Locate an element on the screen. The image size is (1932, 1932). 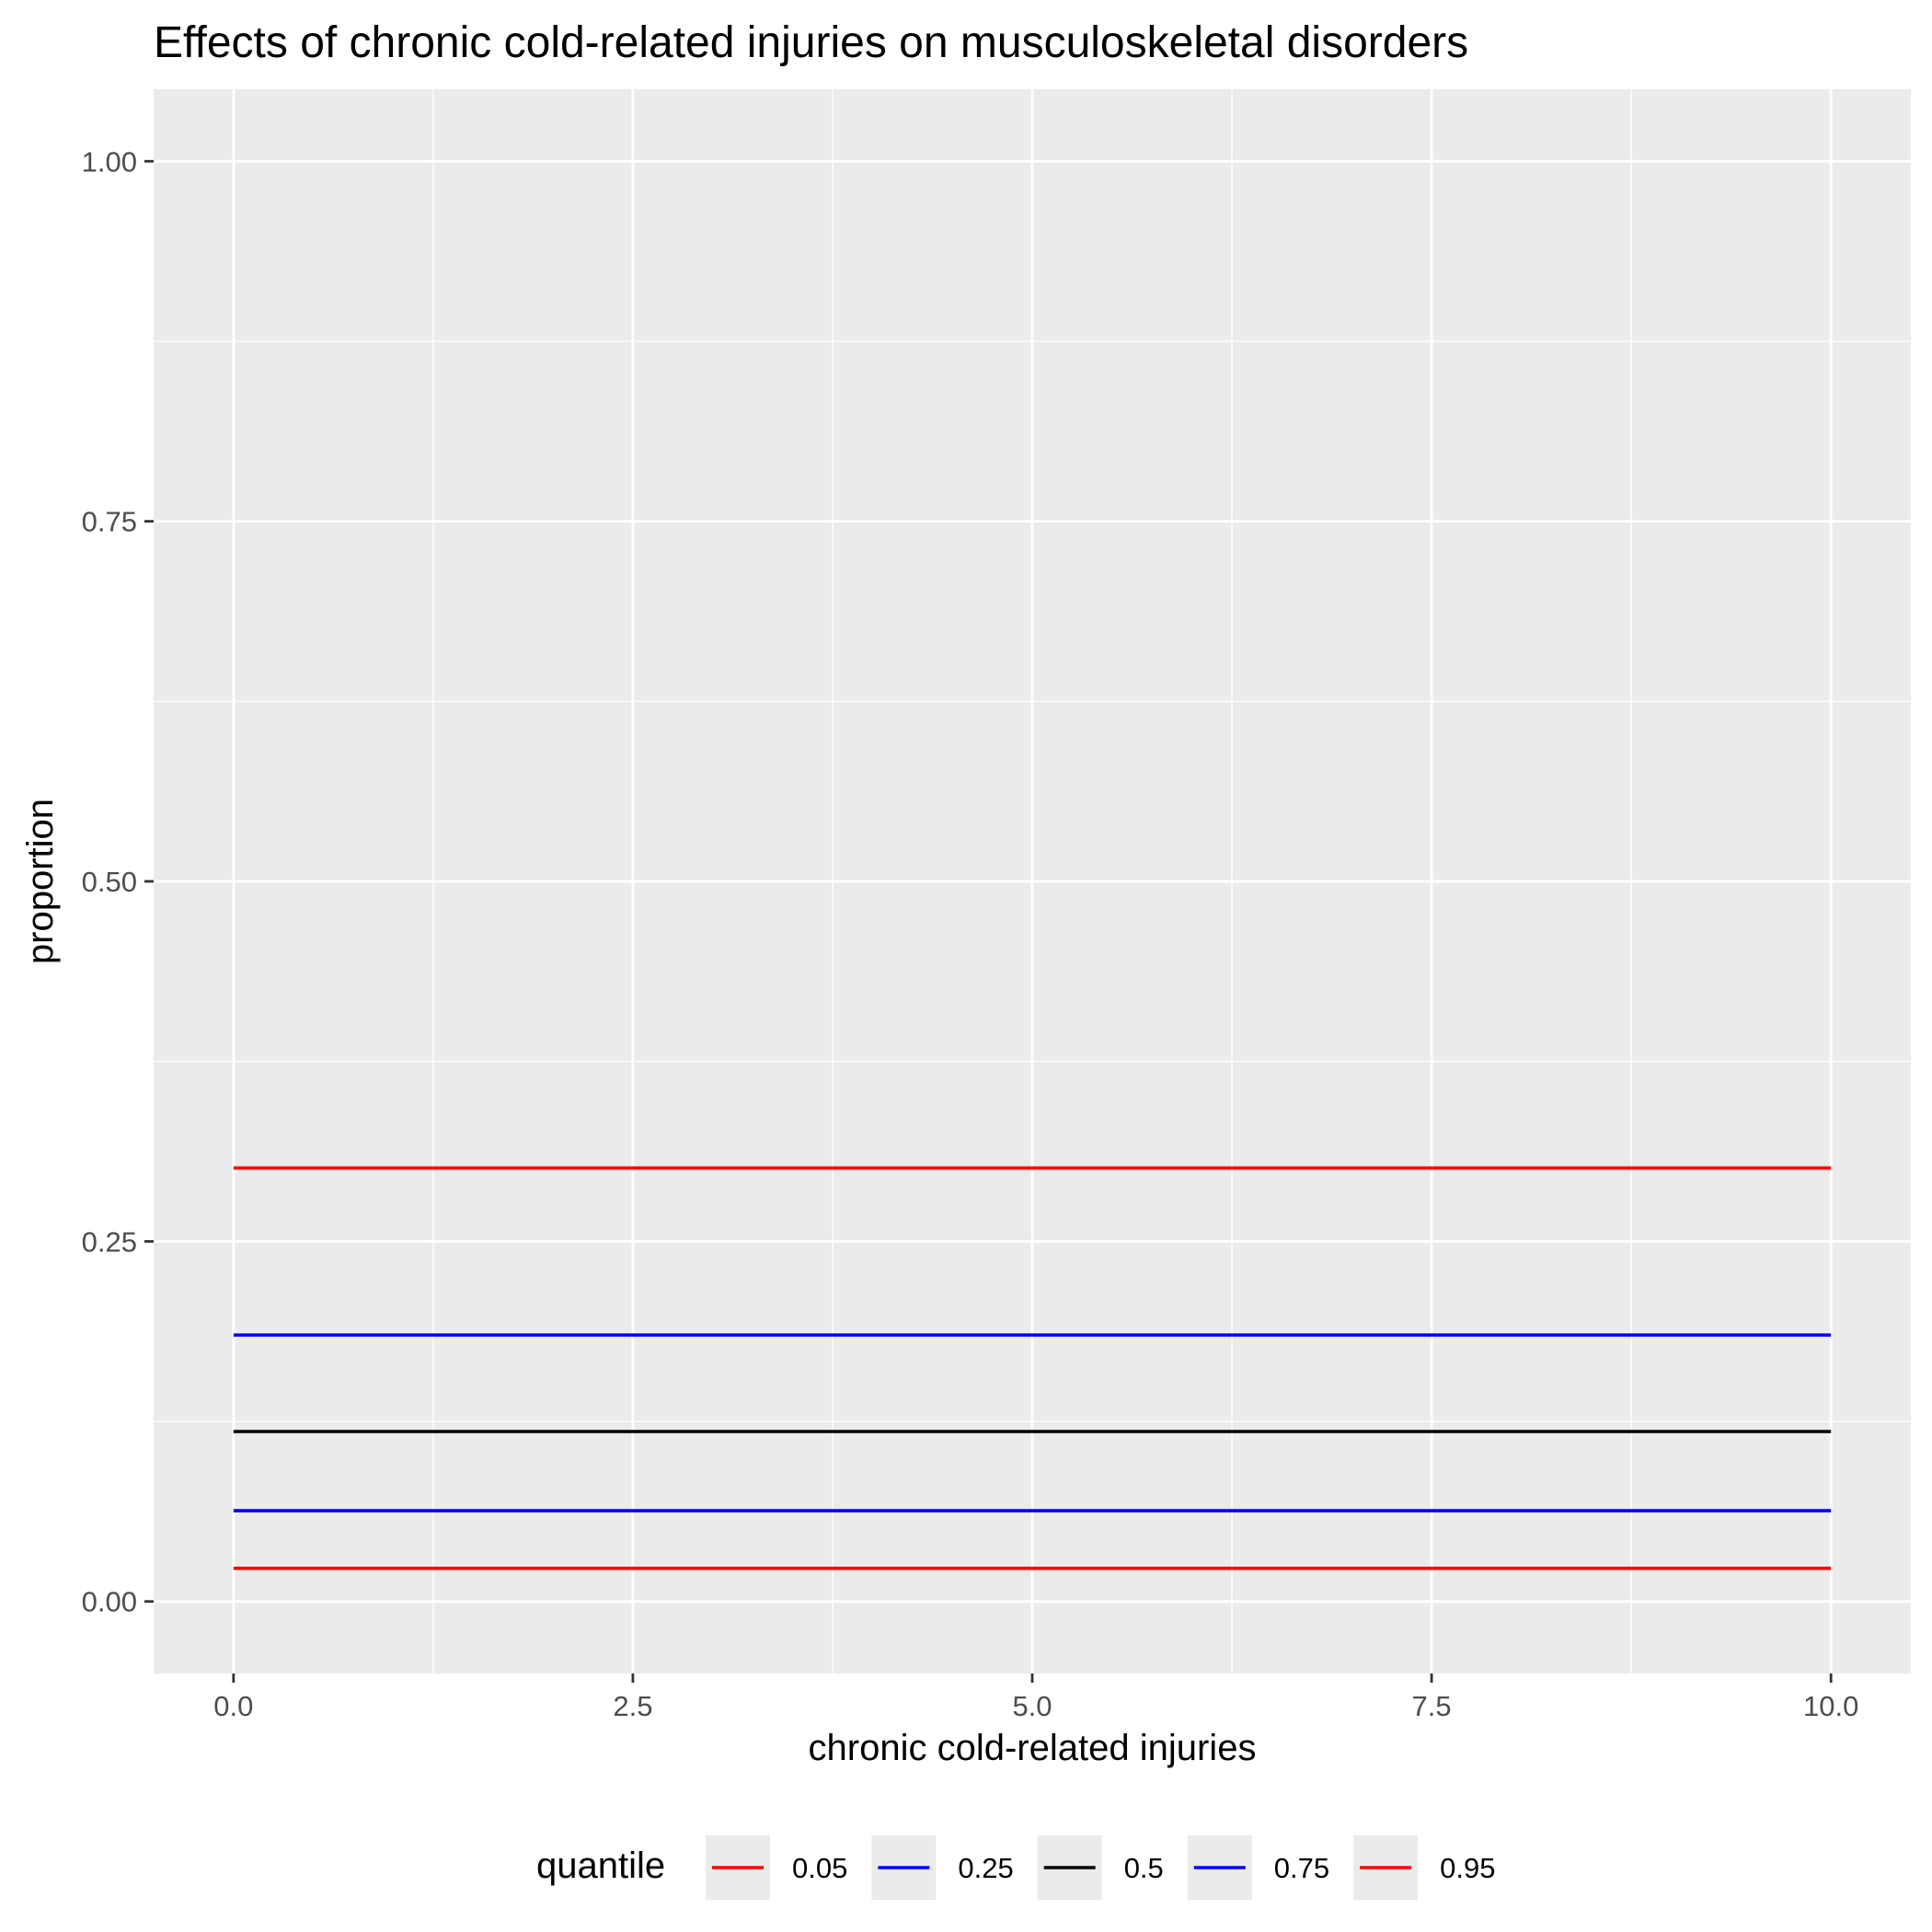
x-tick-label: 0.0 is located at coordinates (233, 1706).